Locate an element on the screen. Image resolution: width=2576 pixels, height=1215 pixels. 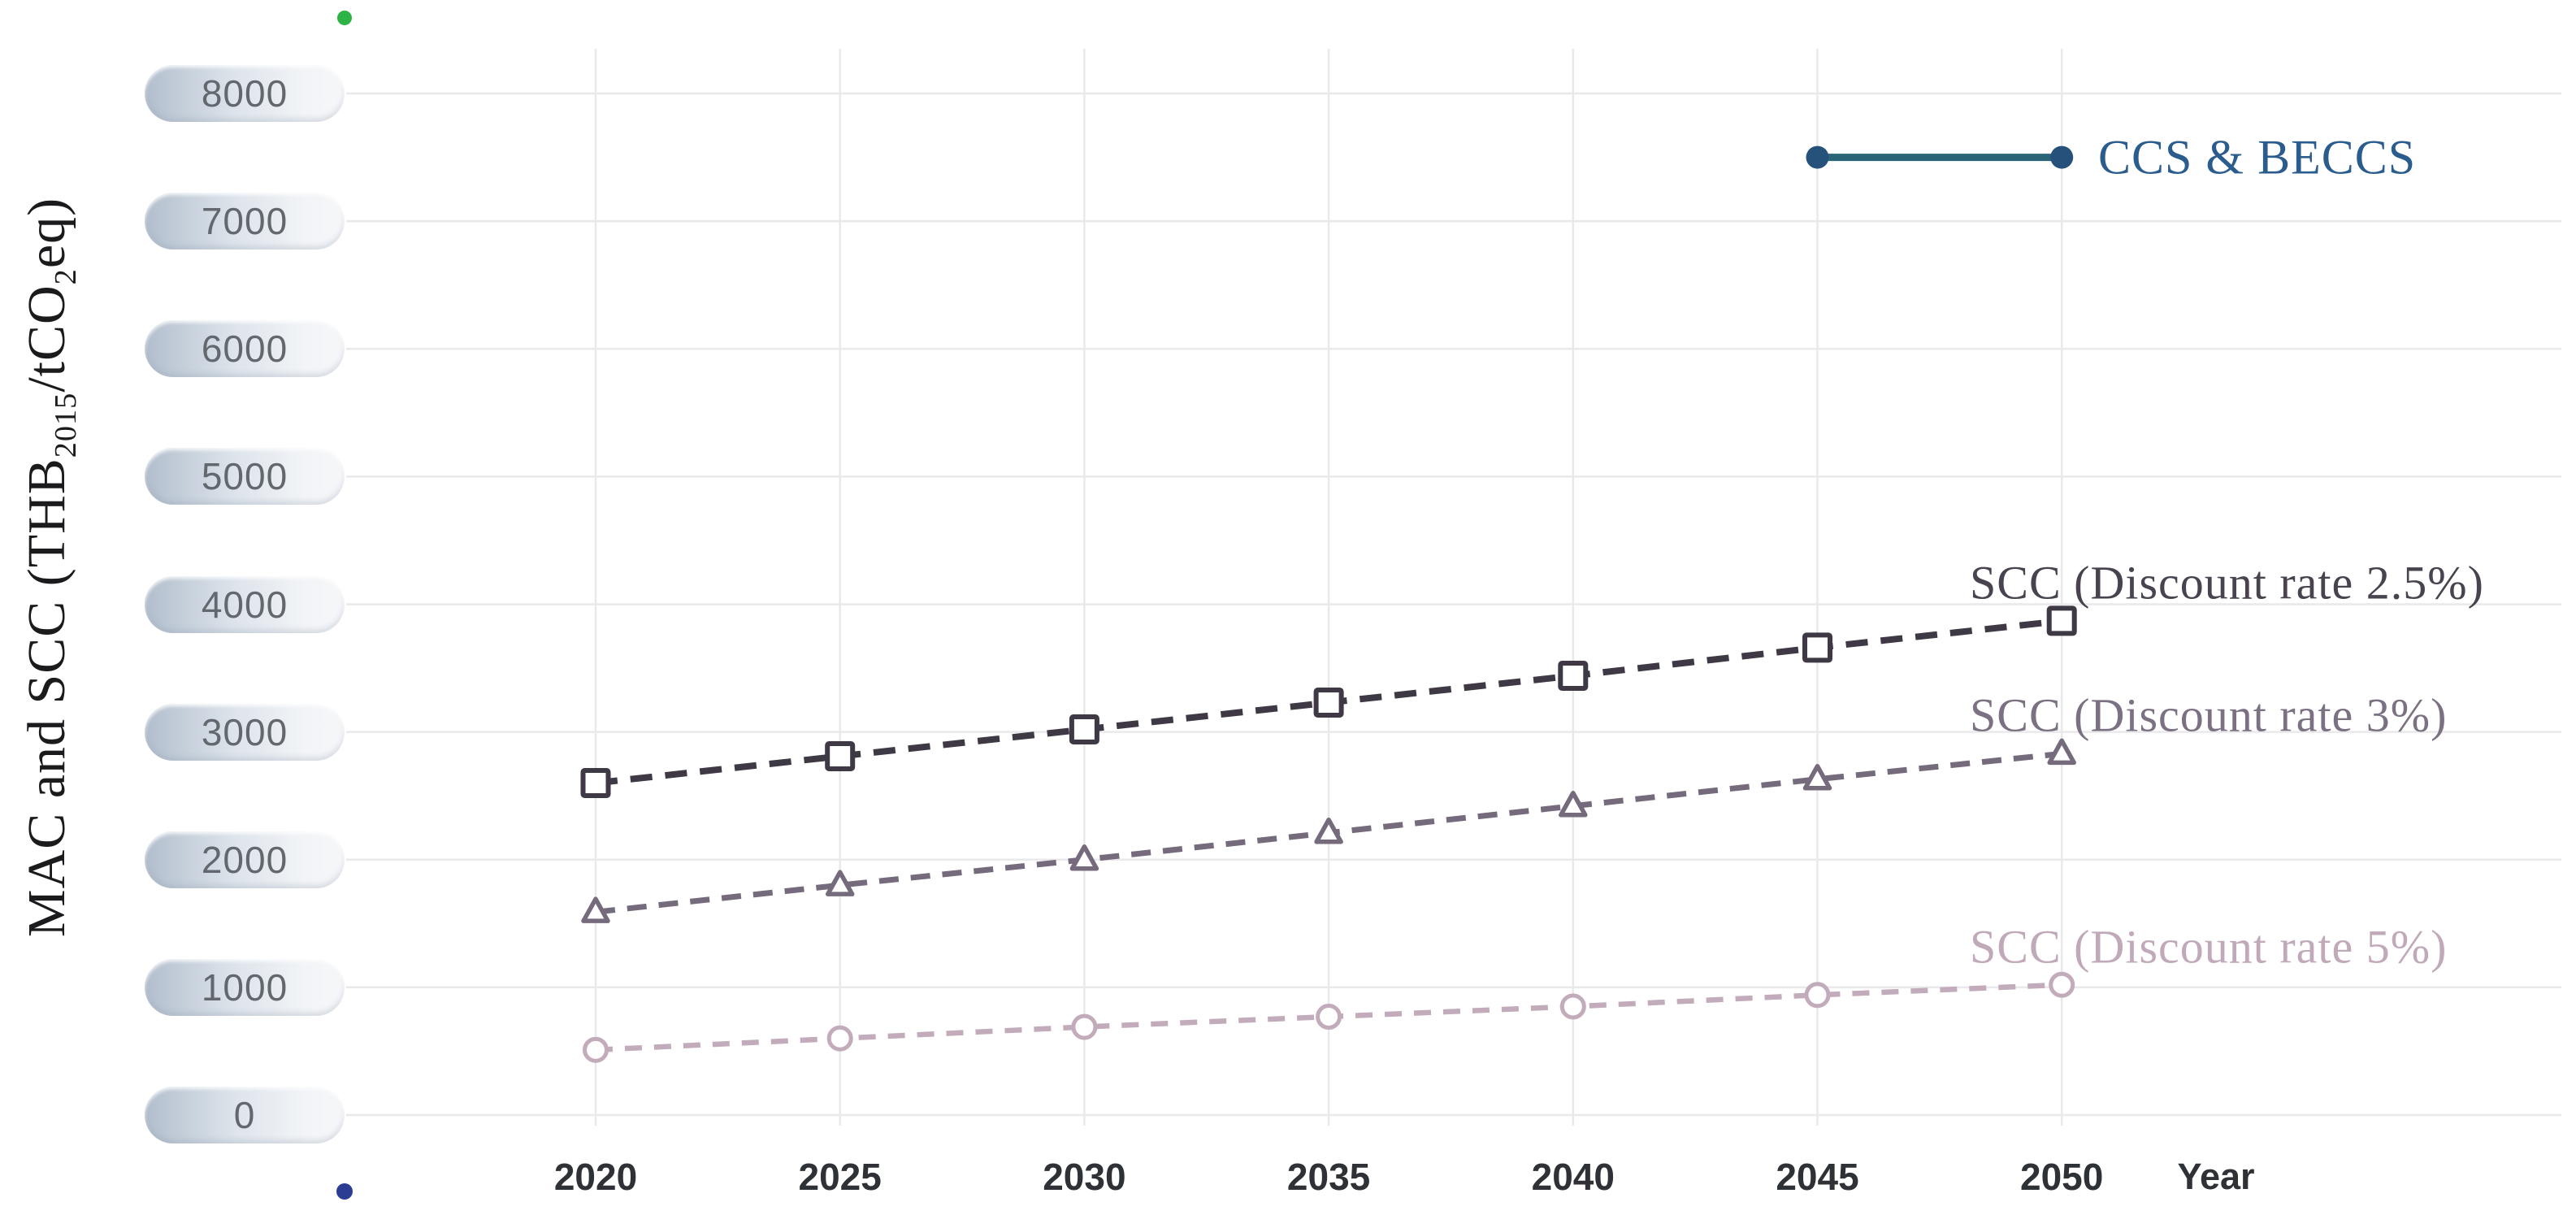
x-tick-label-2020: 2020 is located at coordinates (595, 1177).